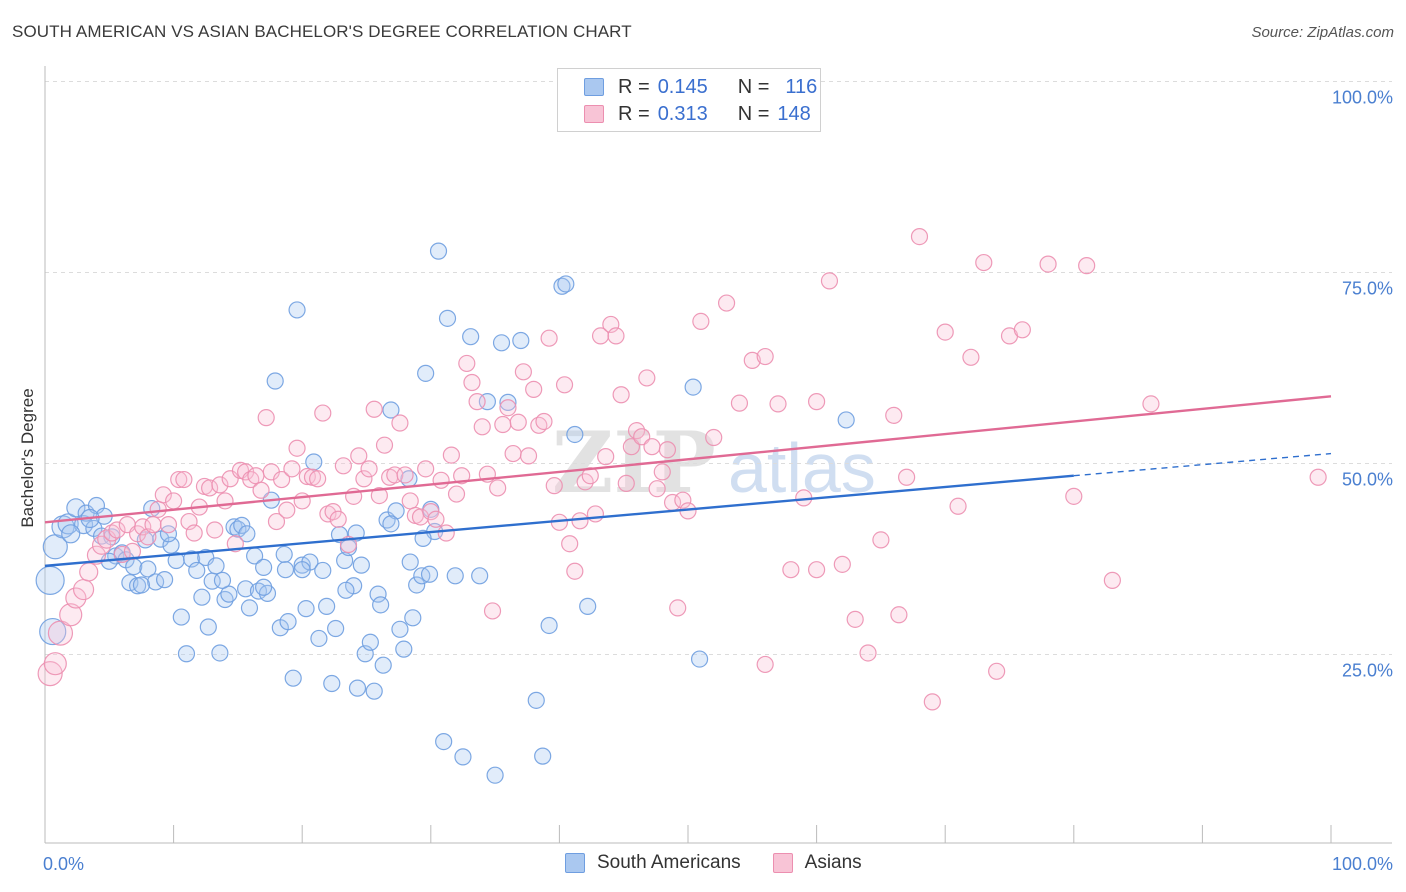 The width and height of the screenshot is (1406, 892). I want to click on legend-swatch-asians, so click(782, 863).